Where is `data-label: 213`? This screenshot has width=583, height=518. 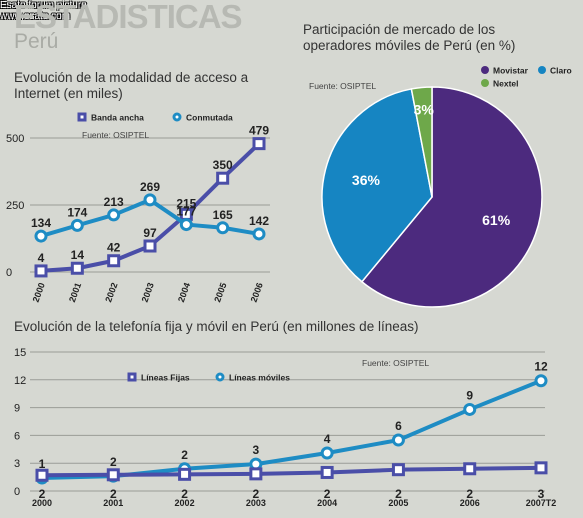
data-label: 213 is located at coordinates (114, 202).